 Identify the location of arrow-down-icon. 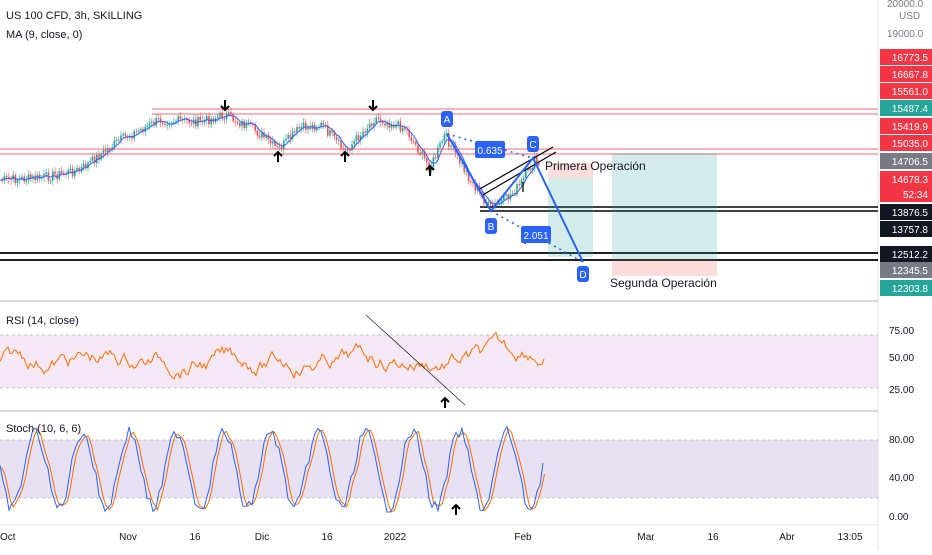
(373, 106).